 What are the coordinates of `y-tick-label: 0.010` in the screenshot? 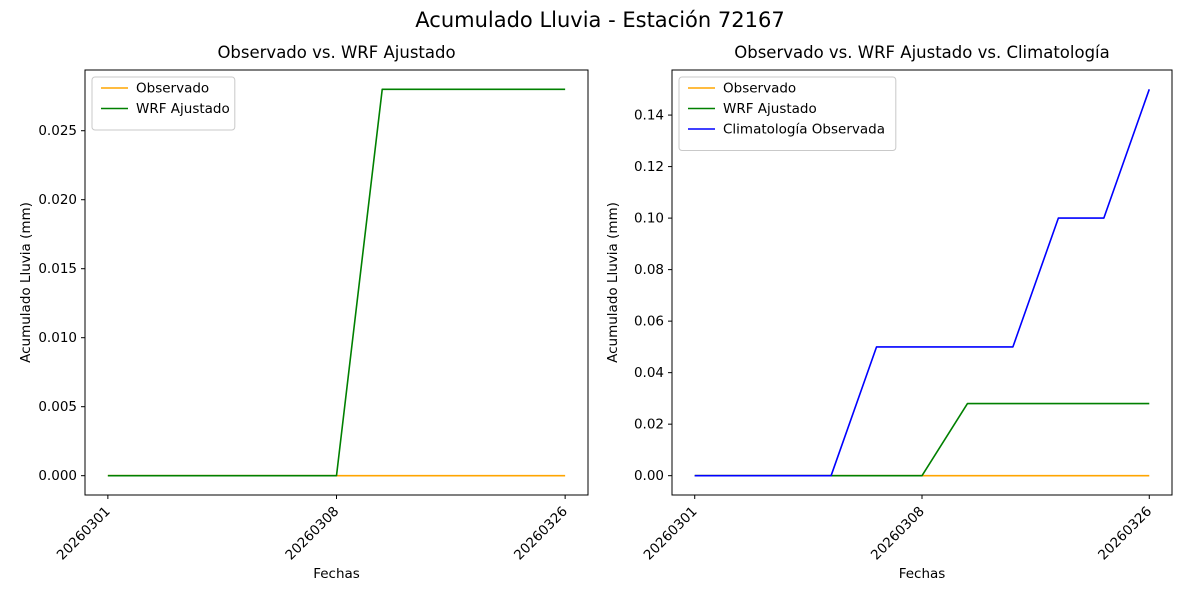 It's located at (57, 338).